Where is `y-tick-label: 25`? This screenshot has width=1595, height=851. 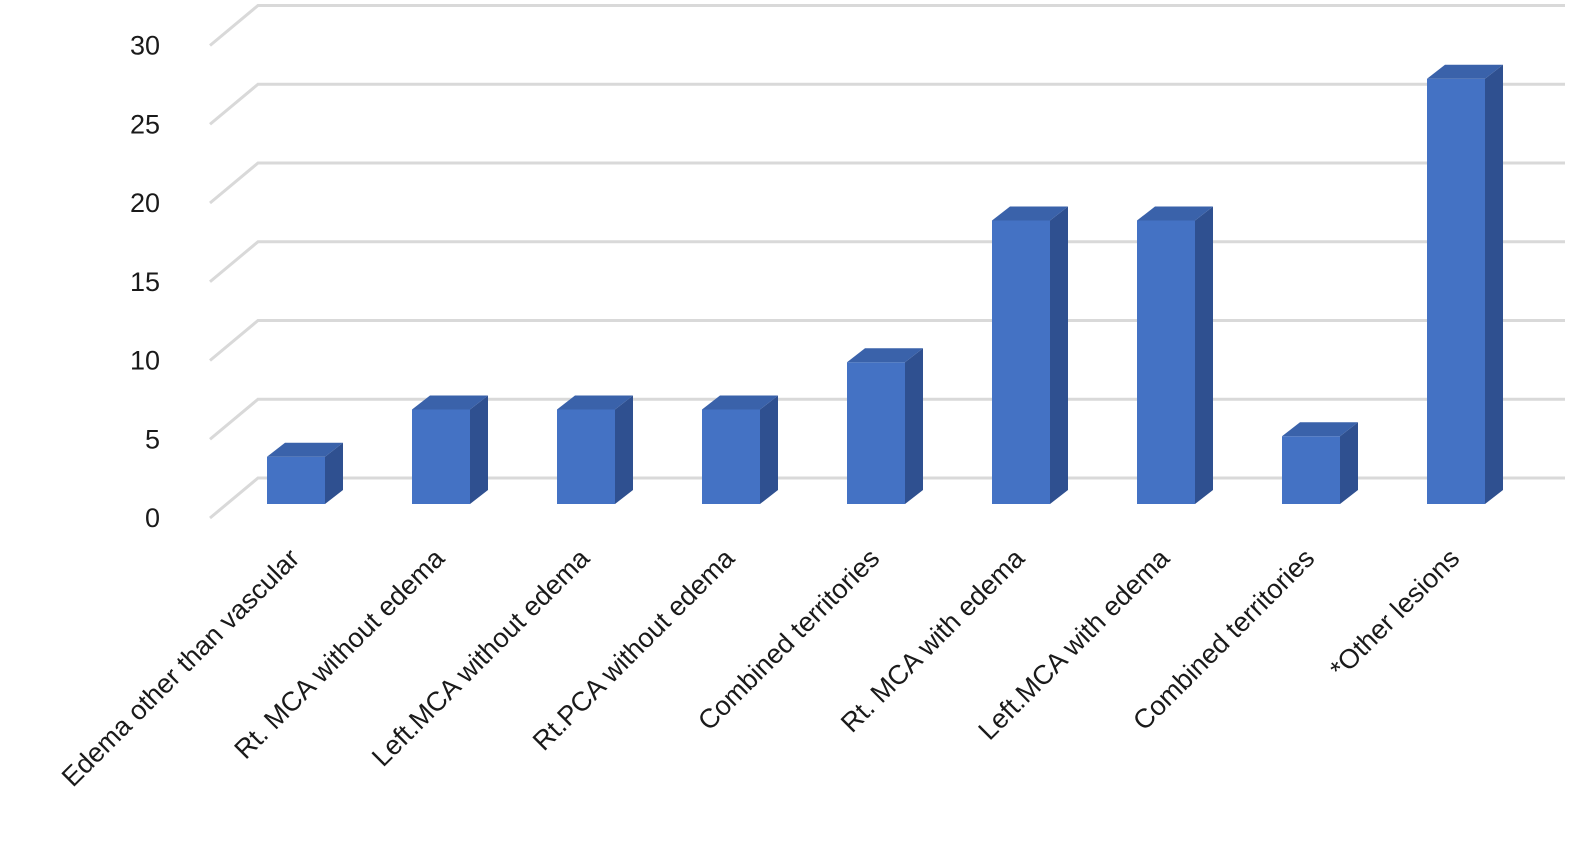
y-tick-label: 25 is located at coordinates (145, 124).